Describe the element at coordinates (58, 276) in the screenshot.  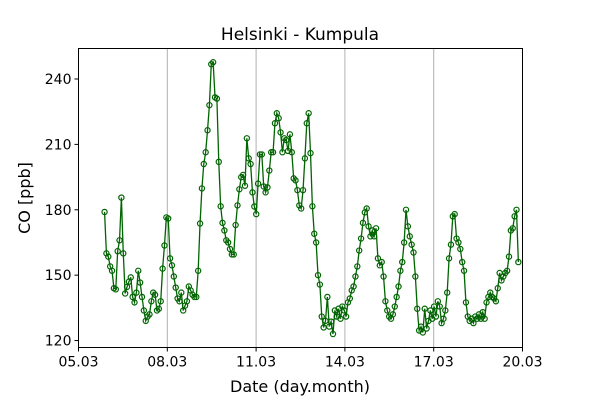
I see `y-tick-label: 150` at that location.